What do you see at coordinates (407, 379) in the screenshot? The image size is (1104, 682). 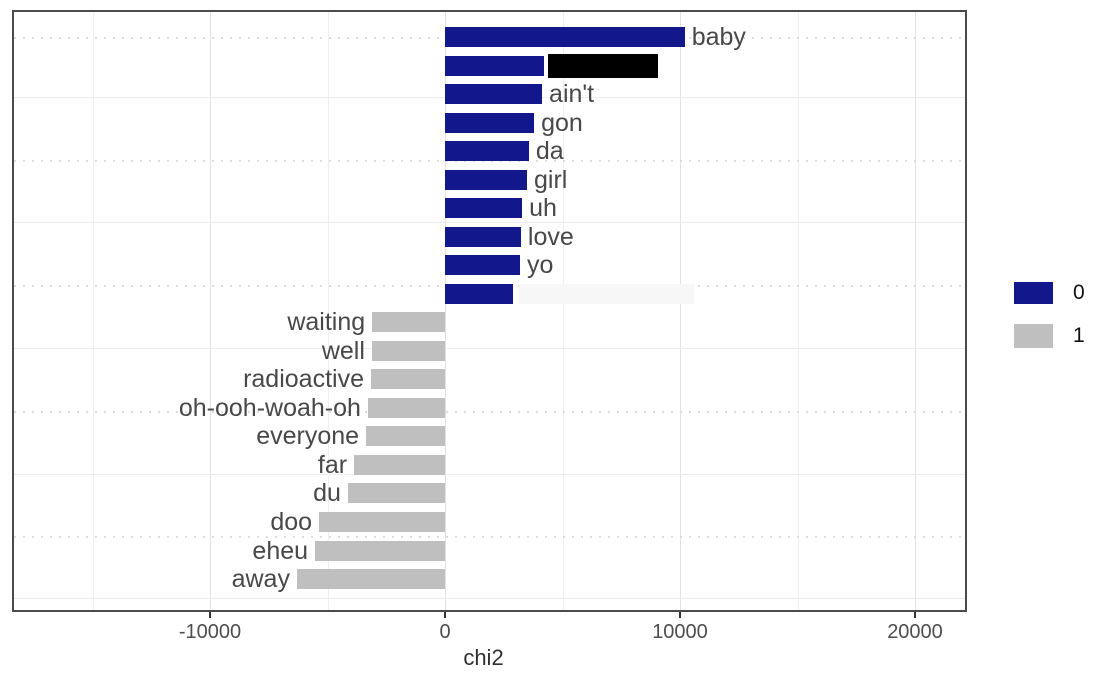 I see `bar-radioactive` at bounding box center [407, 379].